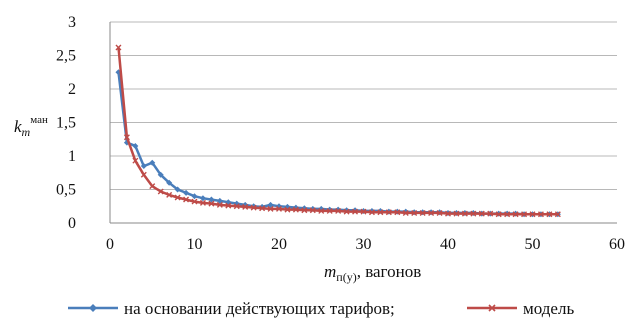 The image size is (629, 320). Describe the element at coordinates (330, 271) in the screenshot. I see `x-axis-title-main: m` at that location.